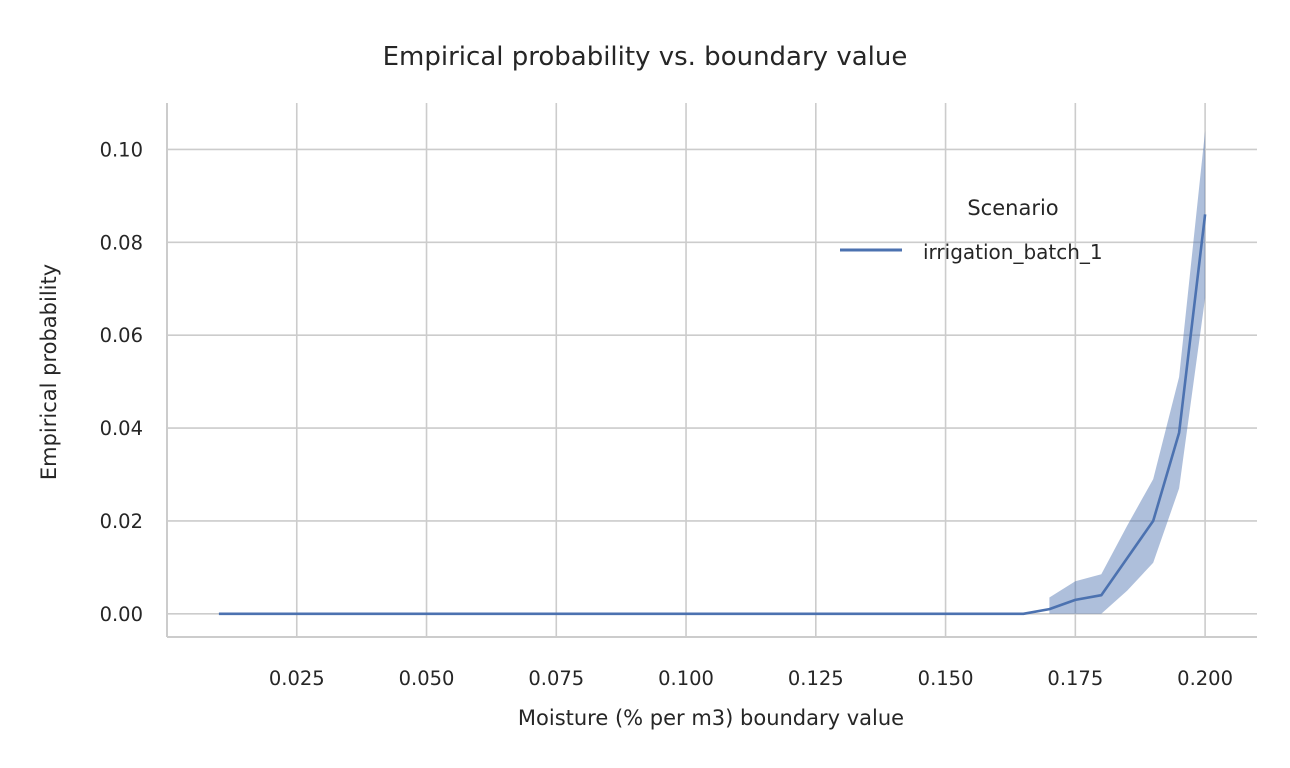 This screenshot has height=768, width=1290. I want to click on x-tick-label: 0.175, so click(1075, 678).